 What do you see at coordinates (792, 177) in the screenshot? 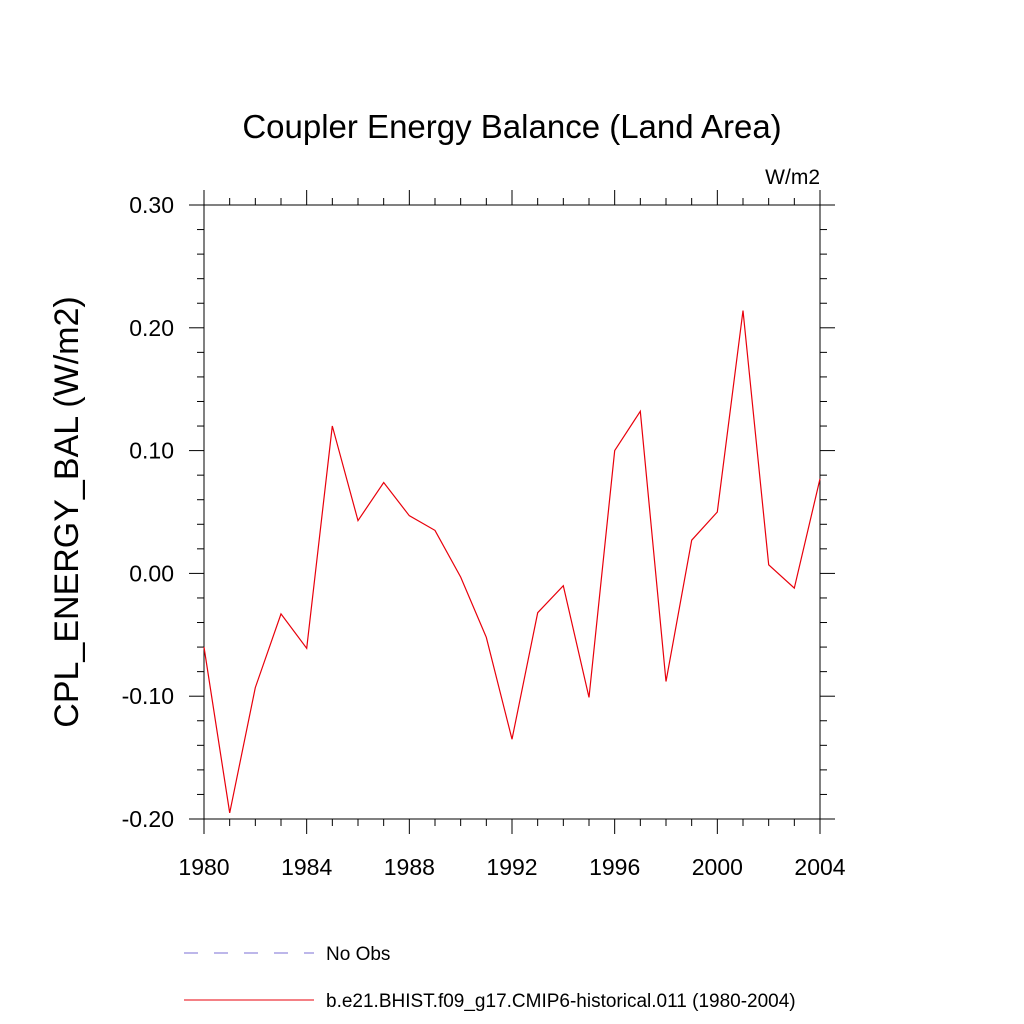
I see `units-label: W/m2` at bounding box center [792, 177].